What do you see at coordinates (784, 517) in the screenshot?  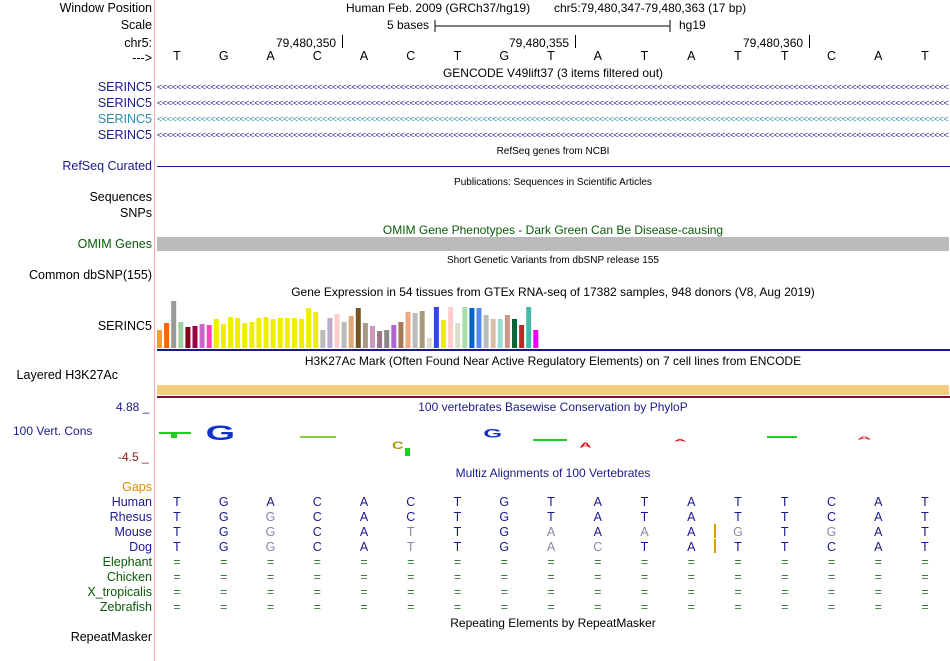 I see `multiz-base: T` at bounding box center [784, 517].